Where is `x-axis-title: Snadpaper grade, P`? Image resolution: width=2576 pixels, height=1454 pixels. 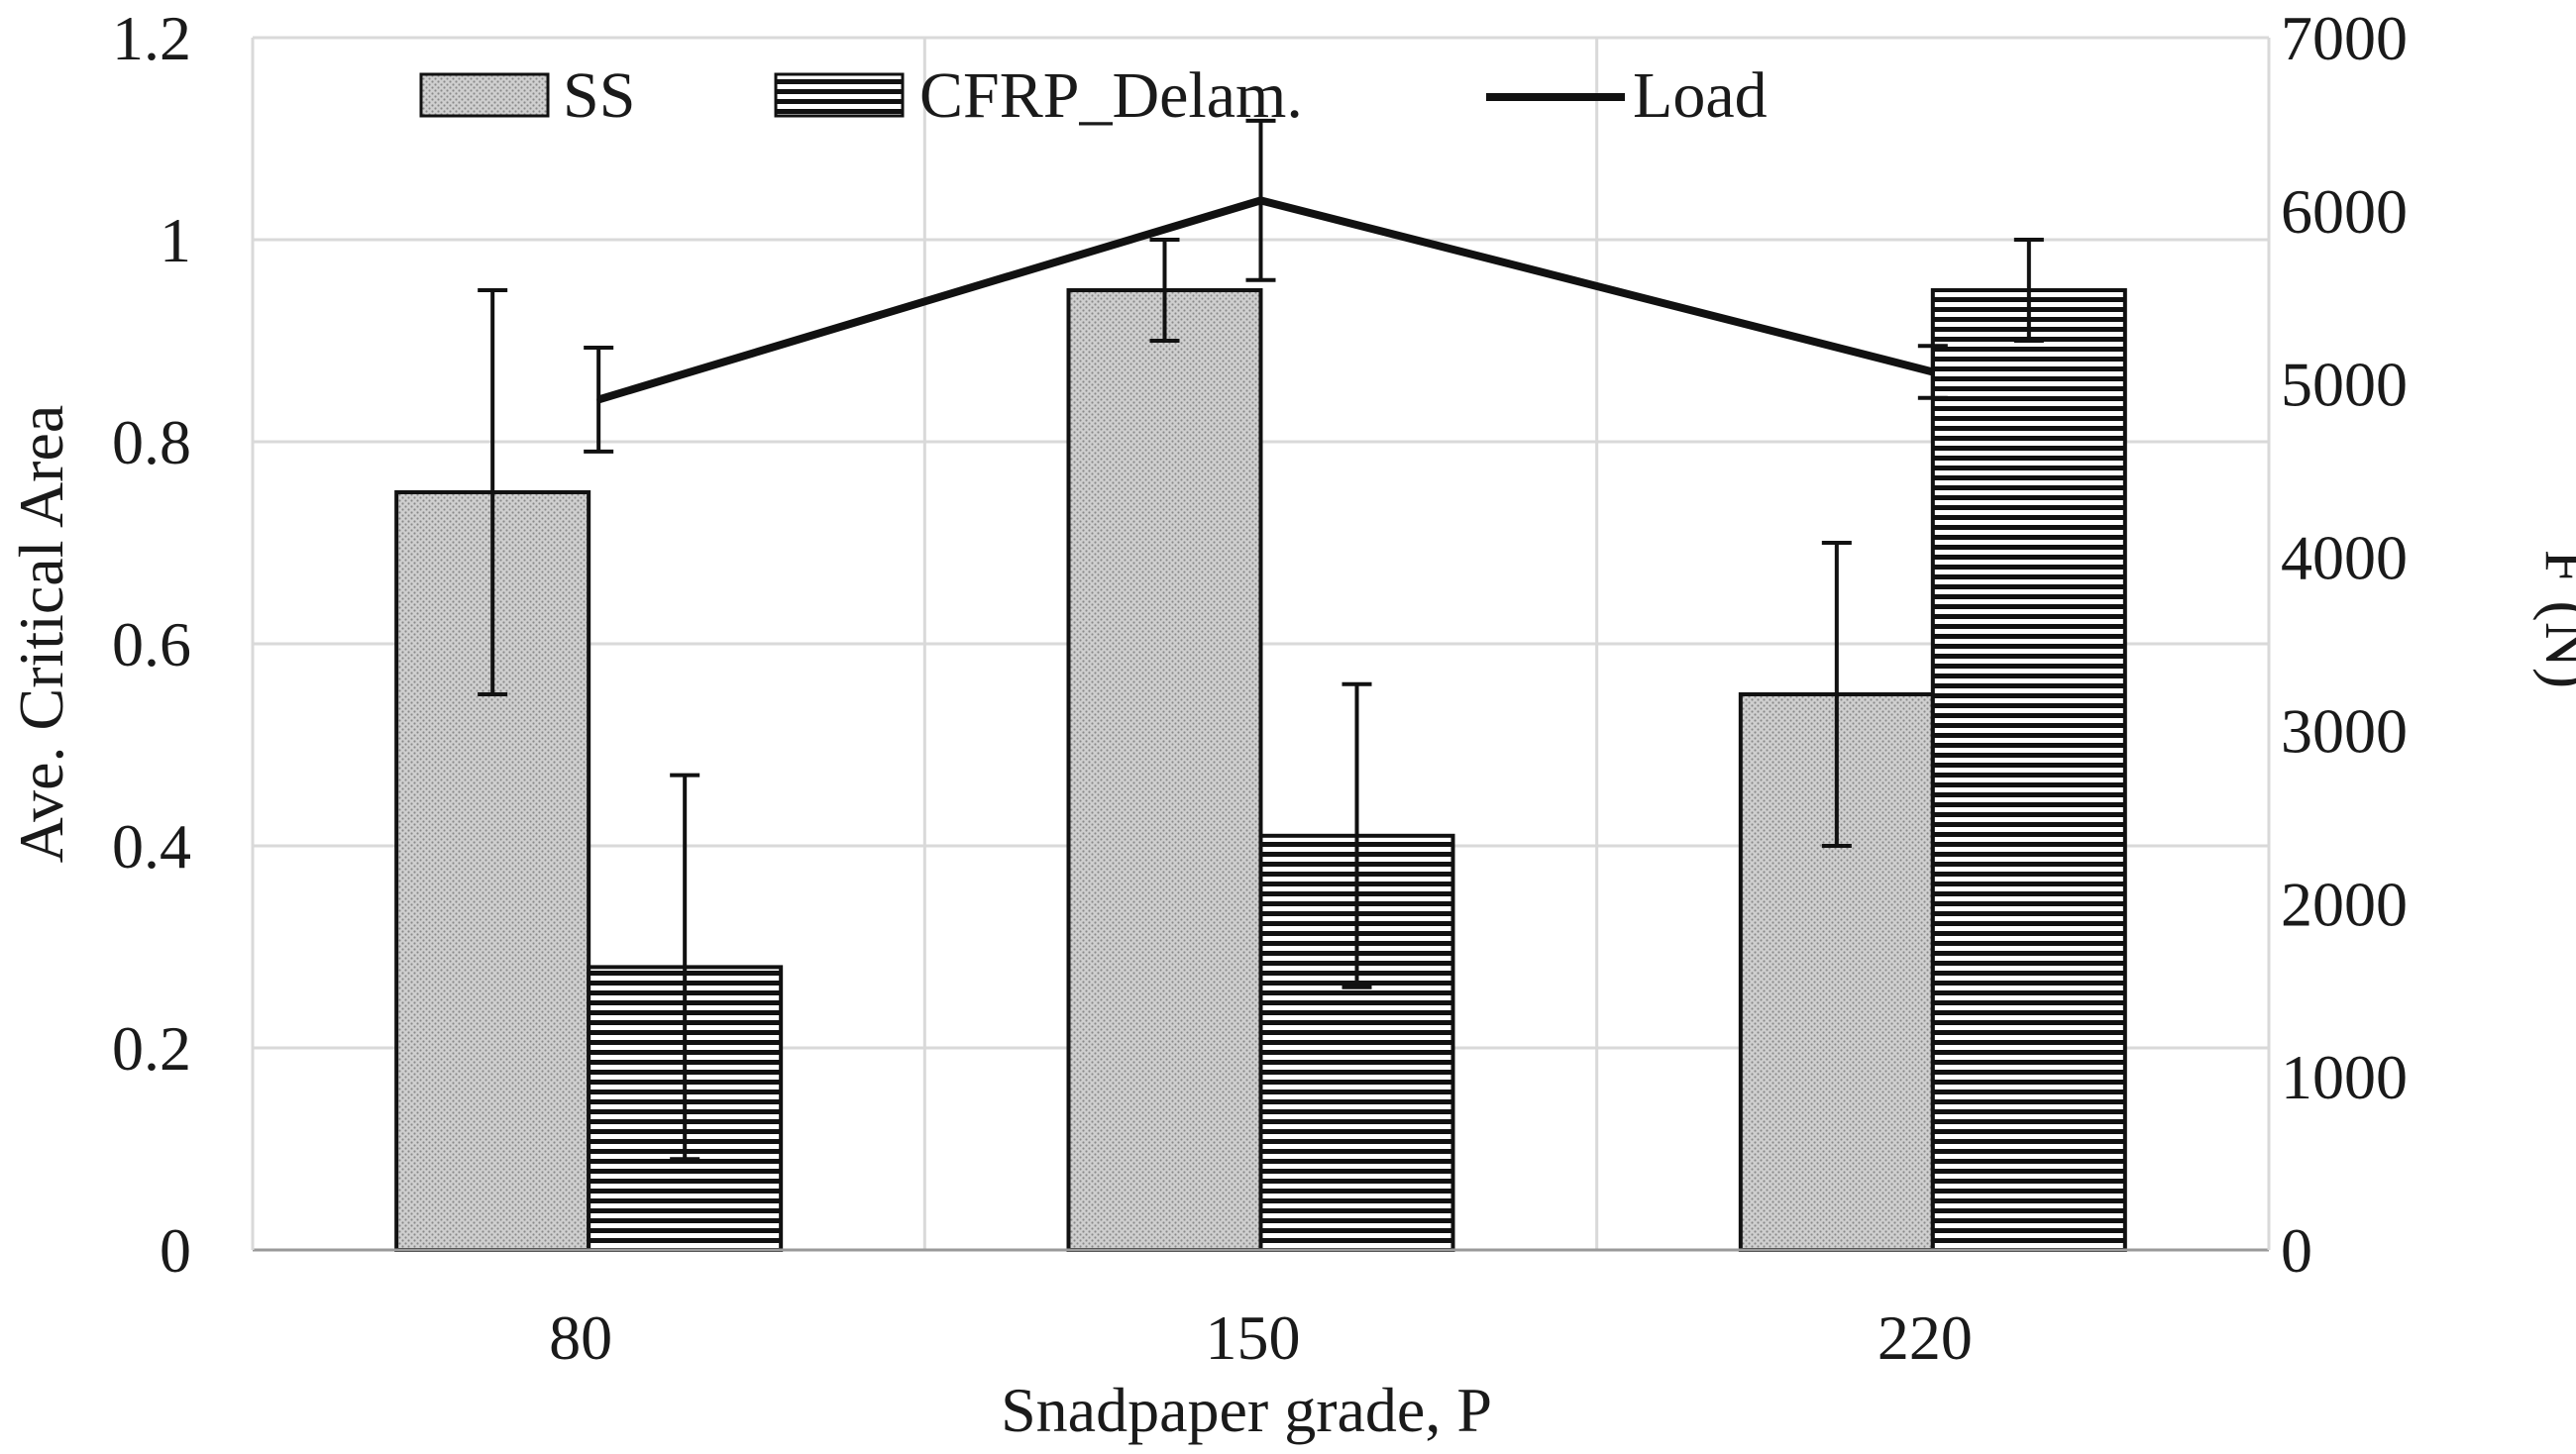
x-axis-title: Snadpaper grade, P is located at coordinates (1246, 1410).